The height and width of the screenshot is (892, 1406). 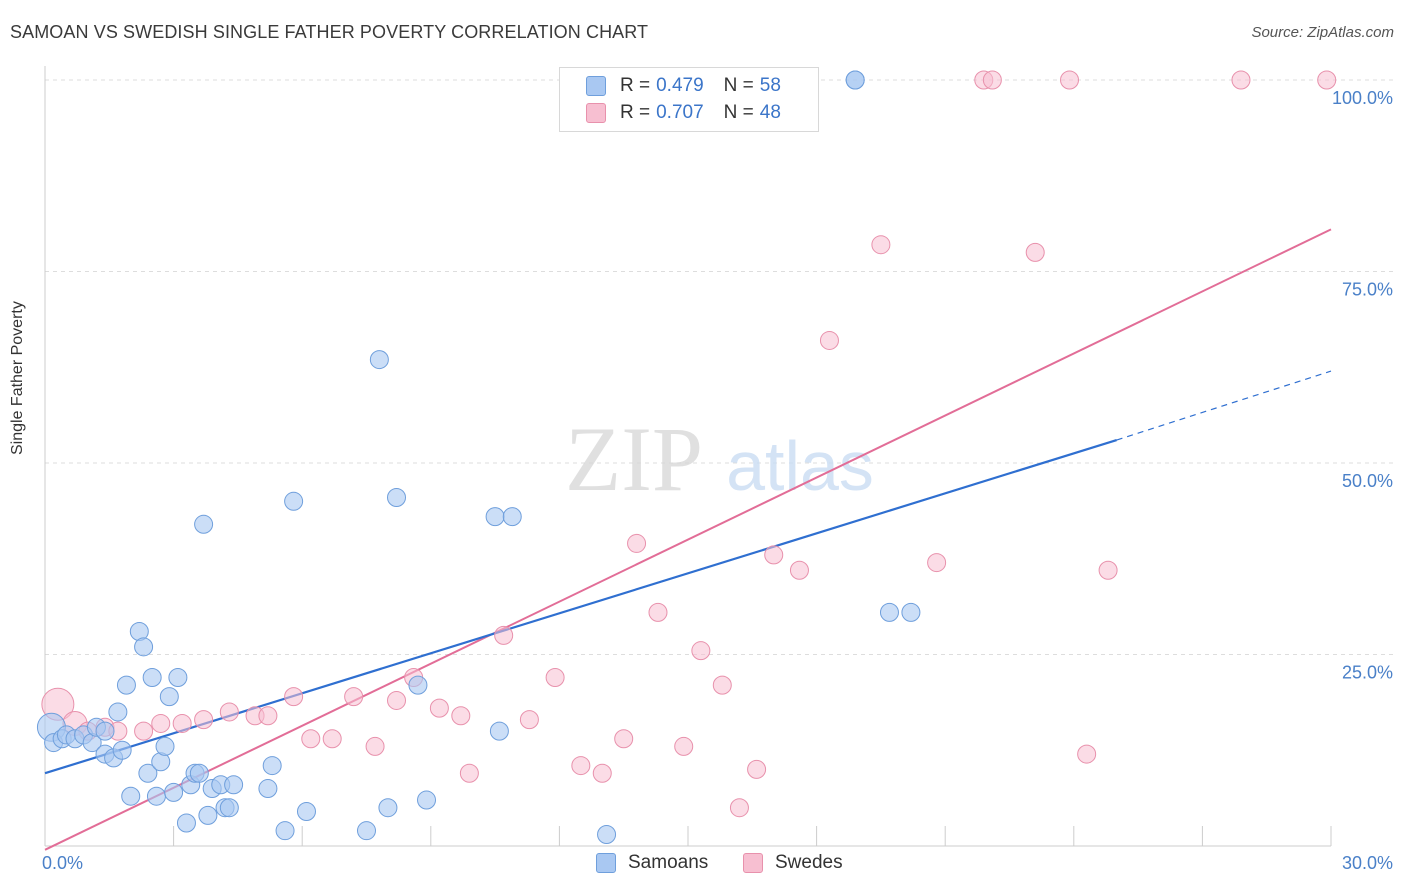 What do you see at coordinates (680, 112) in the screenshot?
I see `swedes-r-value: 0.707` at bounding box center [680, 112].